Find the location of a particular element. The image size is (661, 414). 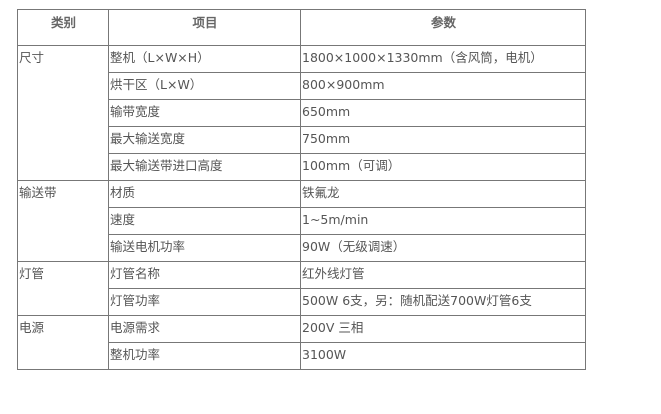

value-cell: 800×900mm is located at coordinates (443, 86).